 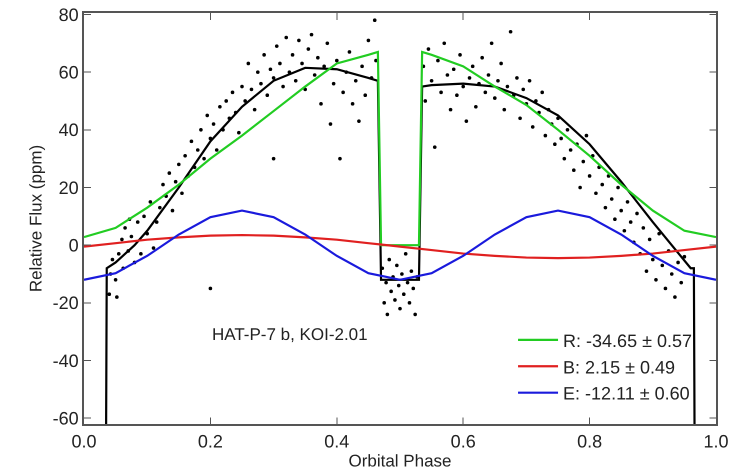 I want to click on y-tick-label: 80, so click(x=68, y=14).